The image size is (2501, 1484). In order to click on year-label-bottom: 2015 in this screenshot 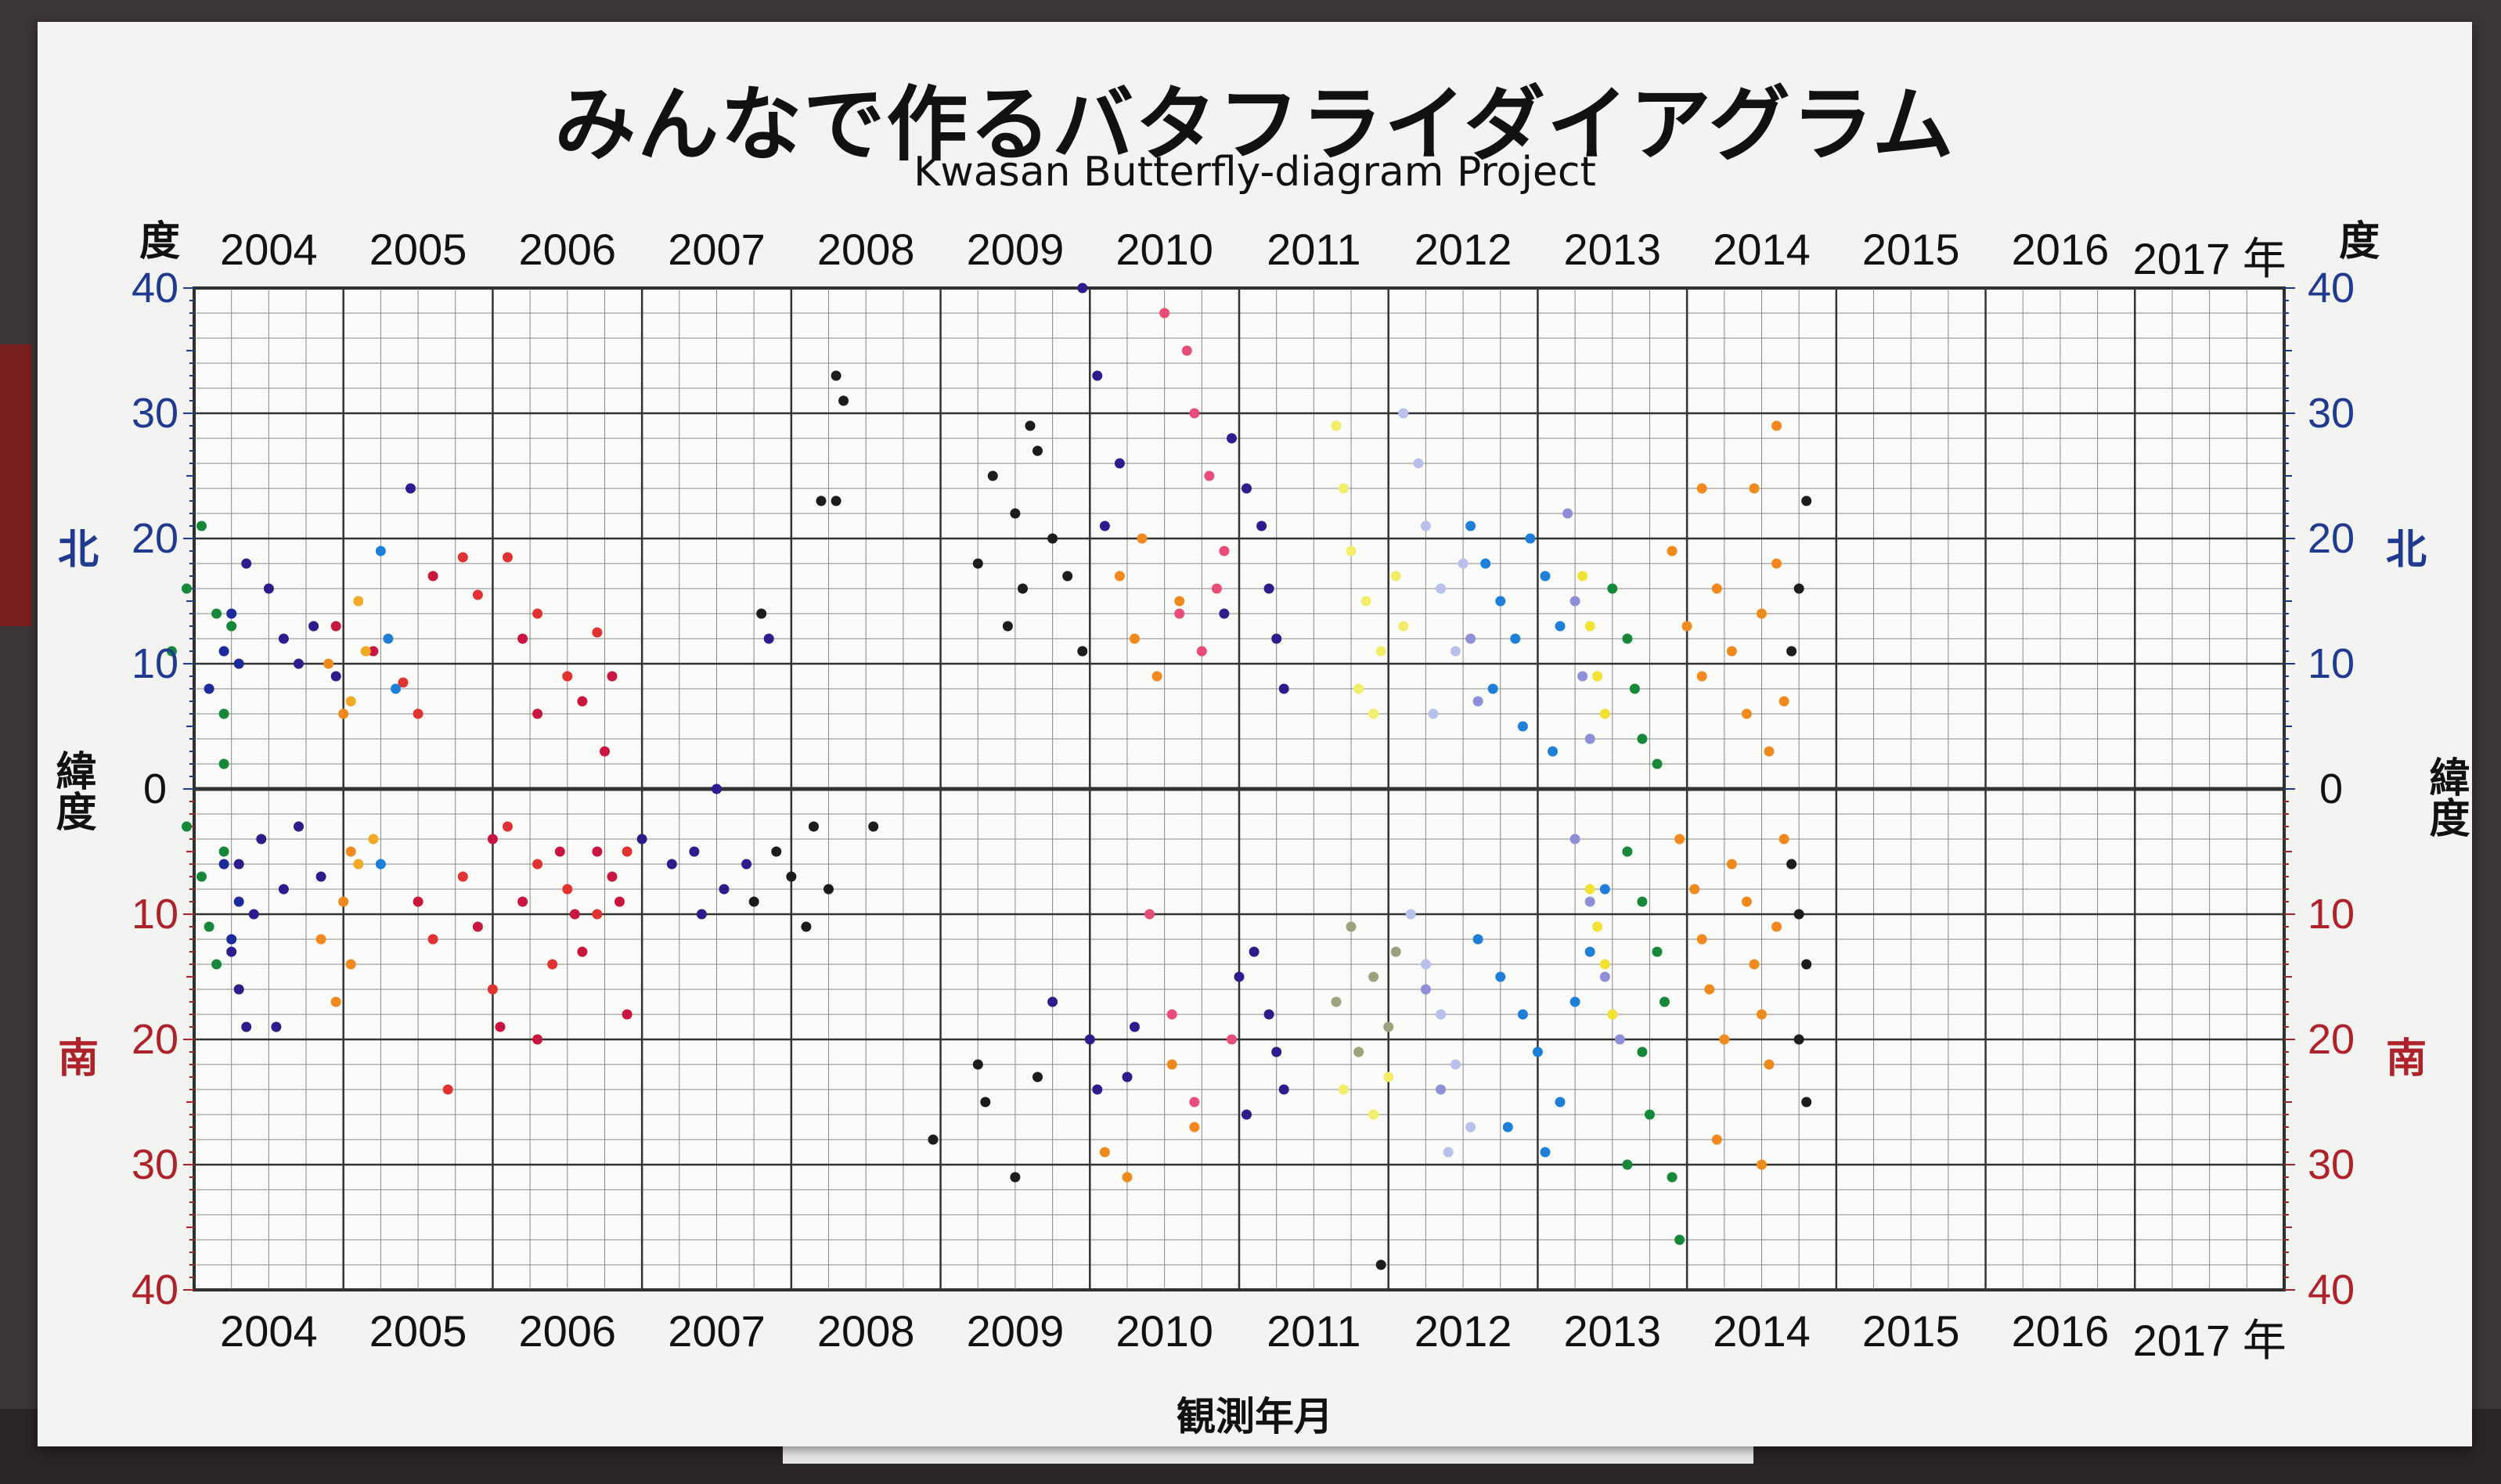, I will do `click(1911, 1331)`.